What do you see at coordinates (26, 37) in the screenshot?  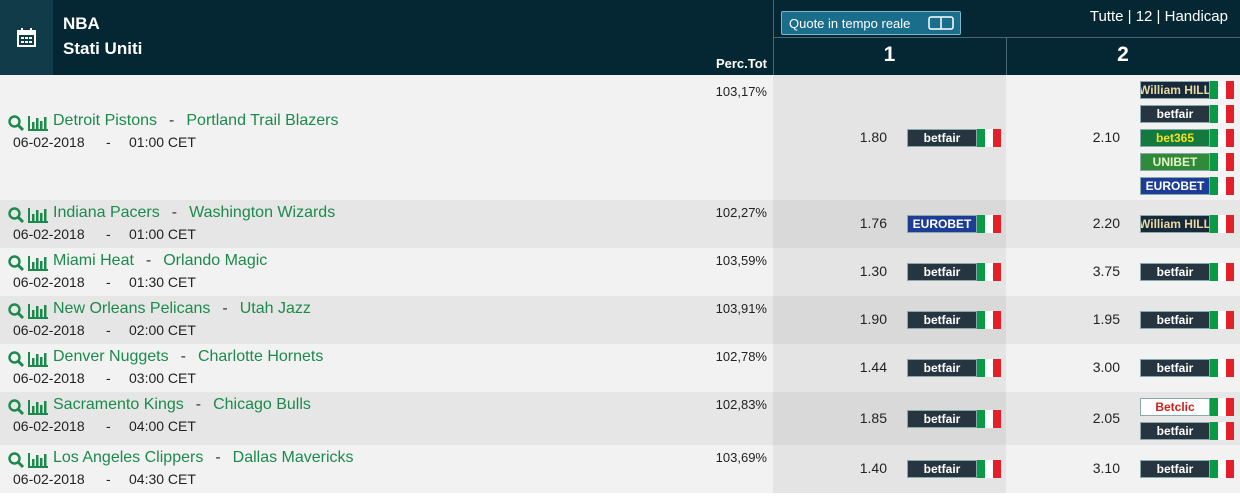 I see `calendar-box` at bounding box center [26, 37].